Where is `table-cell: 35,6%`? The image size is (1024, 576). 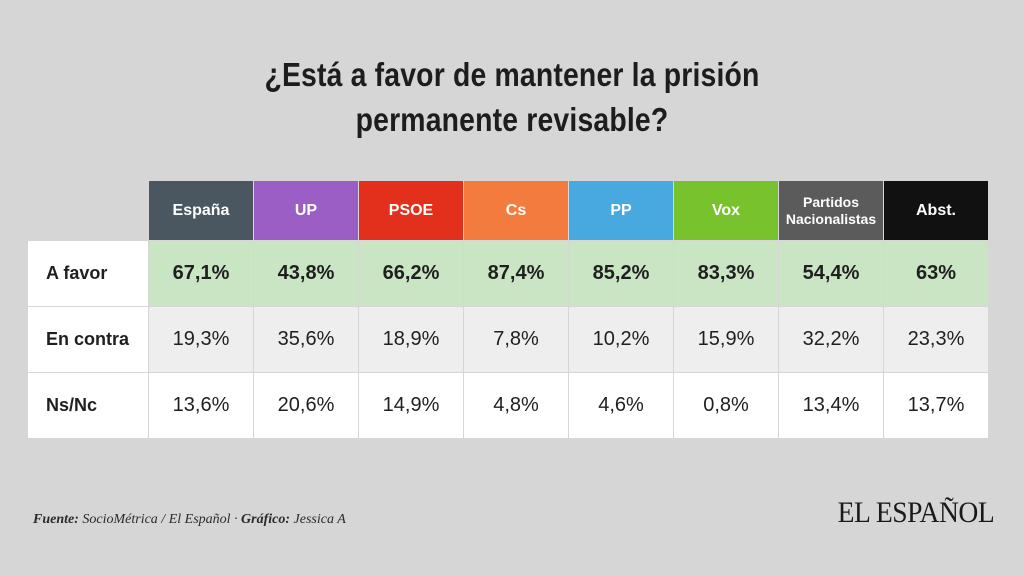
table-cell: 35,6% is located at coordinates (306, 339).